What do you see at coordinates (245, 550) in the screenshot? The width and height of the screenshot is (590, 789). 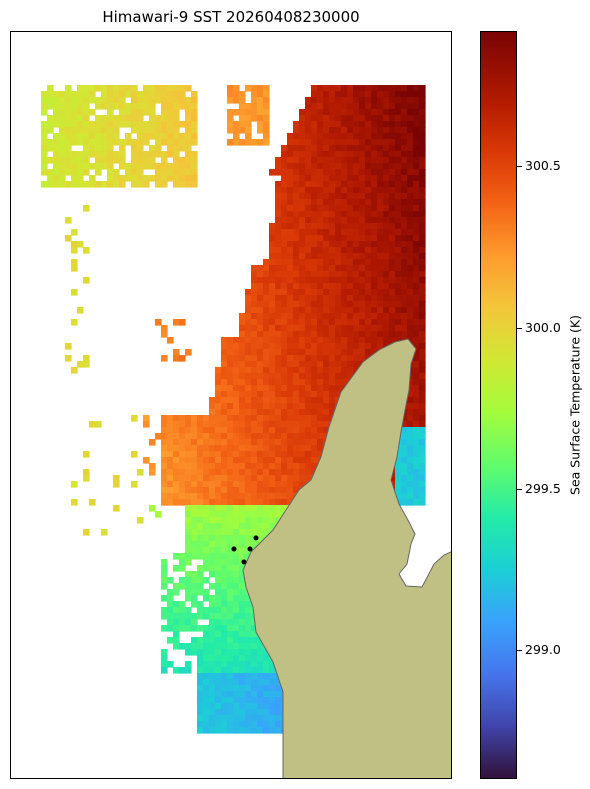 I see `station-markers` at bounding box center [245, 550].